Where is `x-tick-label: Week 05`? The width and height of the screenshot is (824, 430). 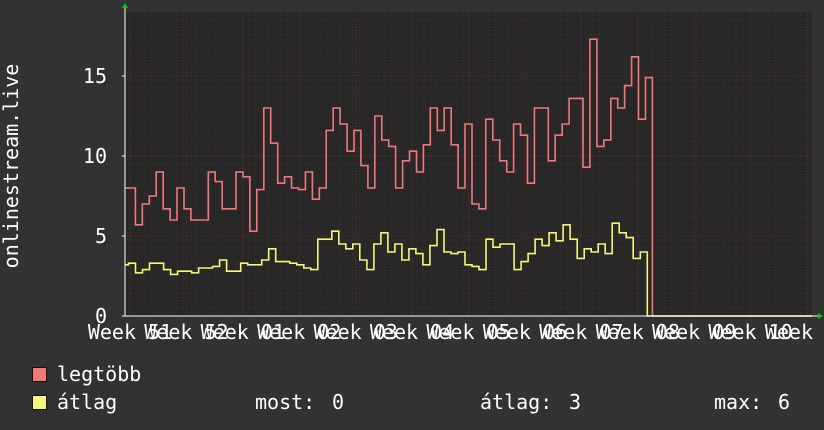 x-tick-label: Week 05 is located at coordinates (468, 332).